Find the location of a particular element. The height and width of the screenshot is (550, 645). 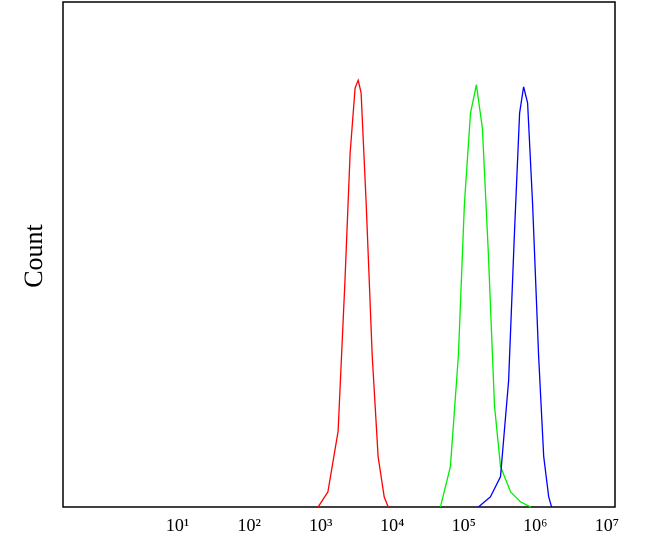

x-tick-label: 10³ is located at coordinates (321, 525).